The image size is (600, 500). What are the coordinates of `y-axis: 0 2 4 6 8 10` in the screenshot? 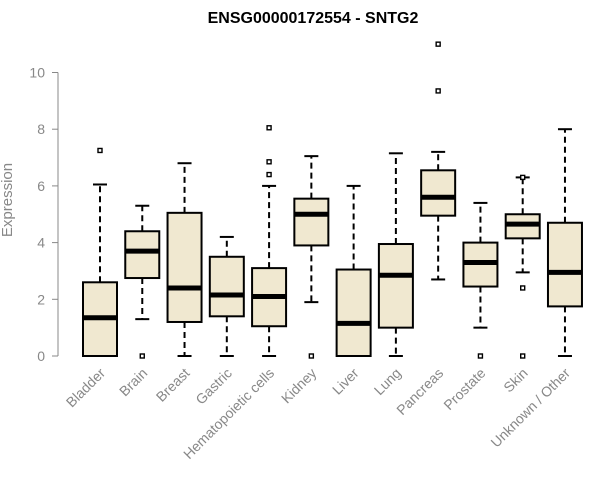 It's located at (44, 214).